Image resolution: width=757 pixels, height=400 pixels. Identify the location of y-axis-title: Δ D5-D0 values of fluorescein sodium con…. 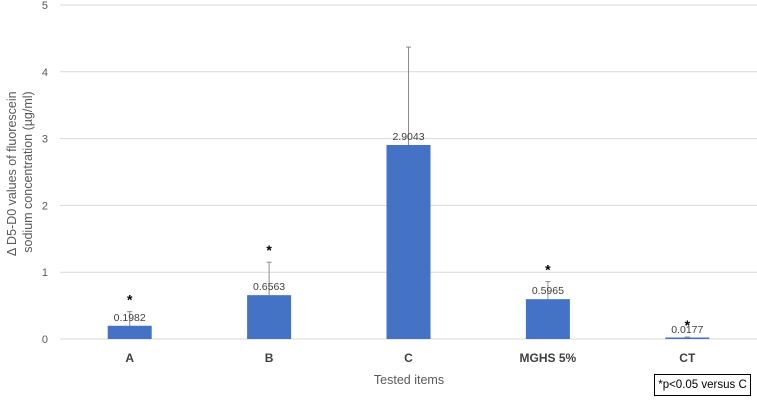
(20, 172).